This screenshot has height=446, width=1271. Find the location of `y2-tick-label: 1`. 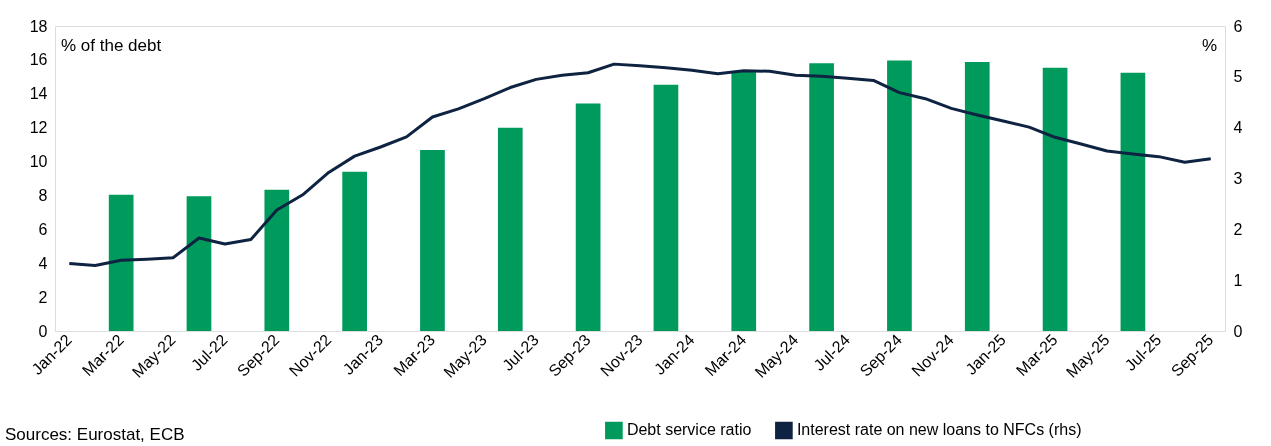

y2-tick-label: 1 is located at coordinates (1238, 280).